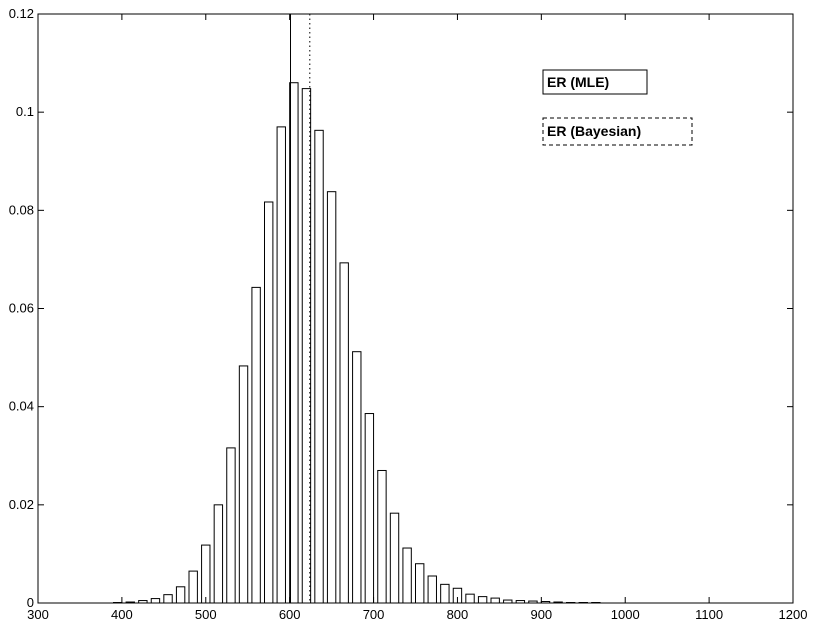 The image size is (813, 625). Describe the element at coordinates (38, 614) in the screenshot. I see `x-tick-label: 300` at that location.